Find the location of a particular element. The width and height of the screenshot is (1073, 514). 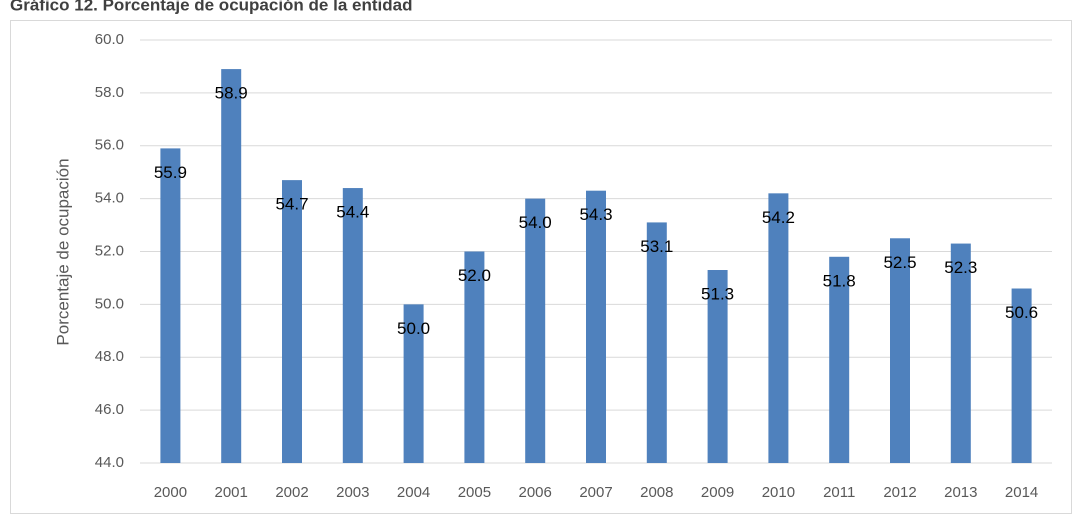

data-label: 52.5 is located at coordinates (899, 262).